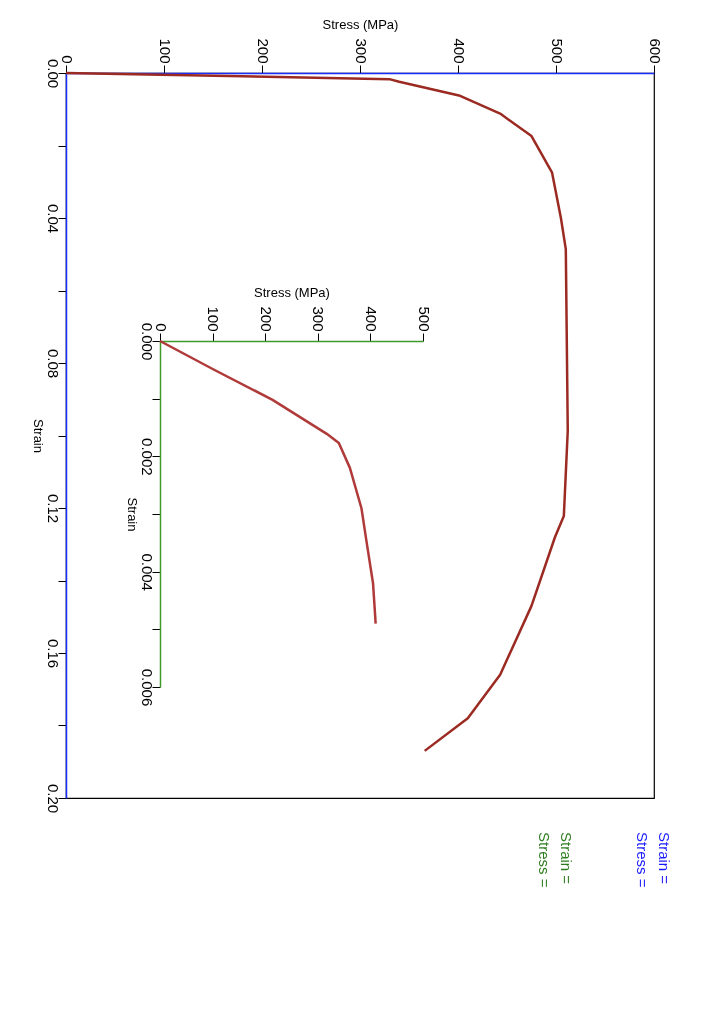 The image size is (702, 1024). What do you see at coordinates (147, 687) in the screenshot?
I see `y-tick-label: 0.006` at bounding box center [147, 687].